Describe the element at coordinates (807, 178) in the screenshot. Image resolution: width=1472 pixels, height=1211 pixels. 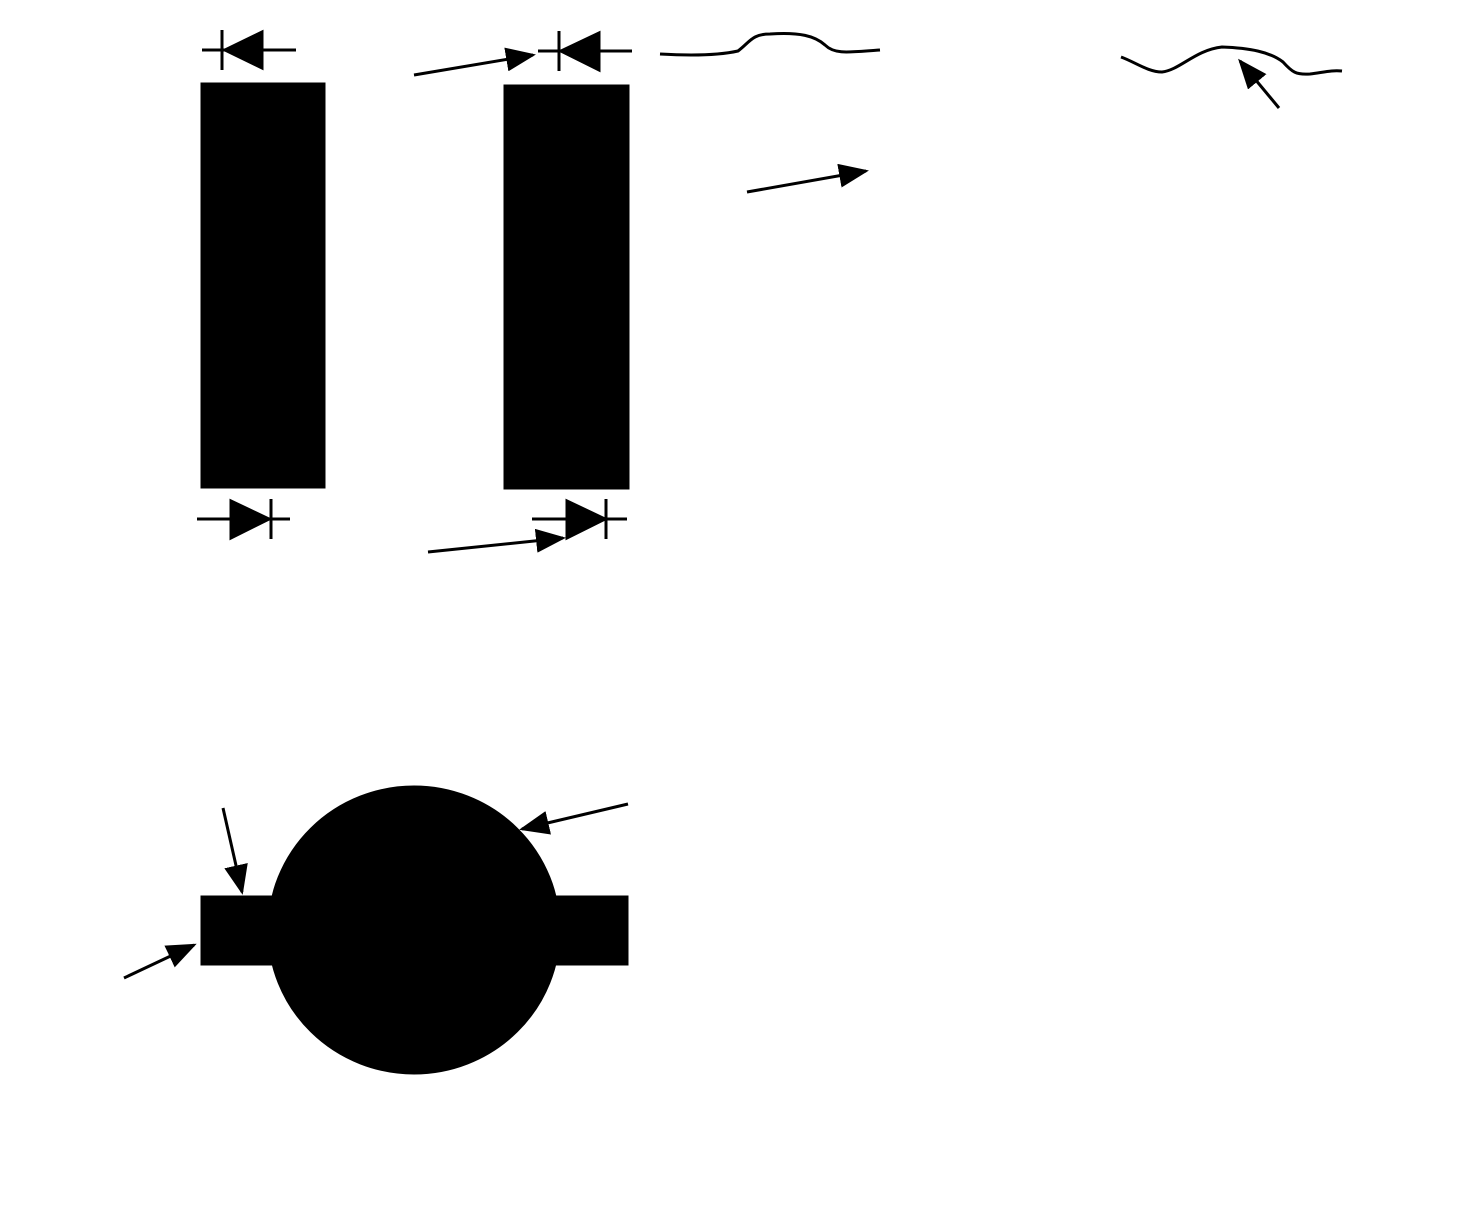
I see `full-stack-arrow` at that location.